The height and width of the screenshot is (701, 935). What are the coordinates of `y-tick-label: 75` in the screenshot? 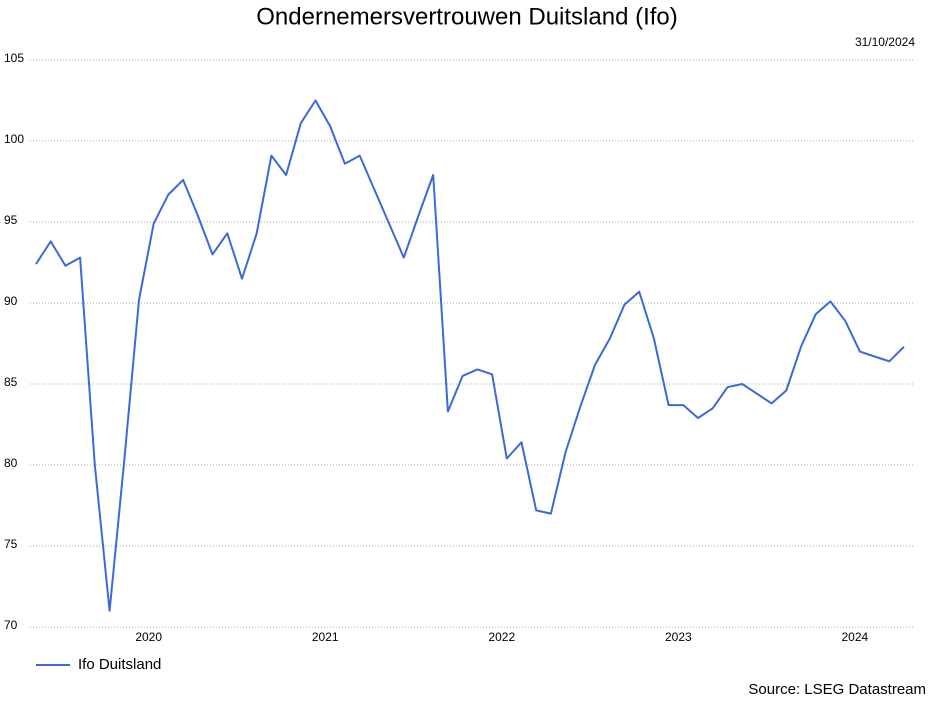 It's located at (11, 544).